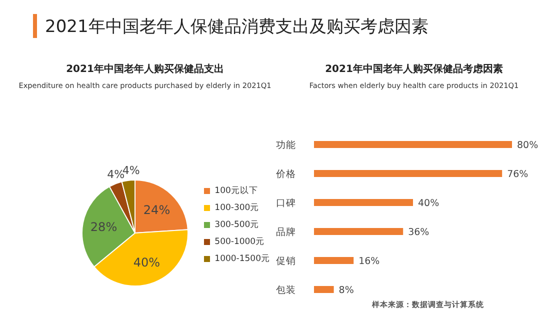  Describe the element at coordinates (145, 69) in the screenshot. I see `chart-title: 2021年中国老年人购买保健品支出` at that location.